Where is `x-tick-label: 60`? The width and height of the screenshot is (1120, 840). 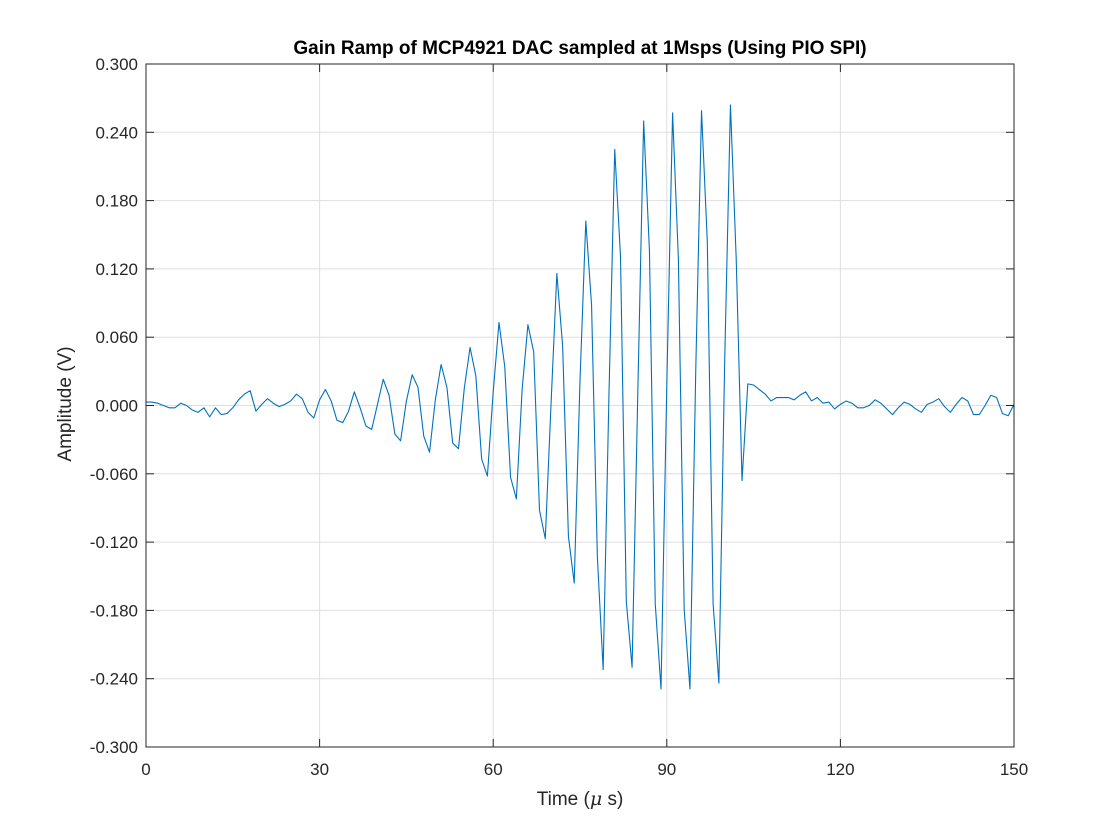
x-tick-label: 60 is located at coordinates (493, 769).